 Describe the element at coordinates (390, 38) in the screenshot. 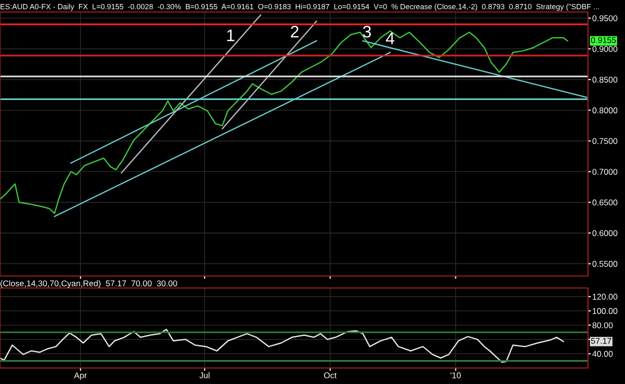

I see `annotation: 4` at that location.